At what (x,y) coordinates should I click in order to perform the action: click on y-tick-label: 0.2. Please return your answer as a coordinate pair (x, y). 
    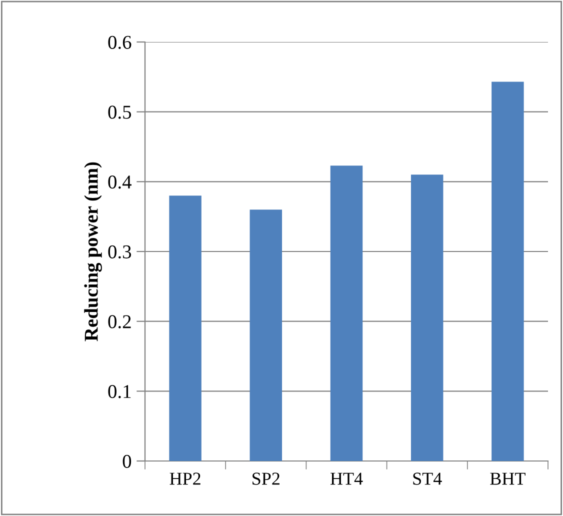
    Looking at the image, I should click on (119, 321).